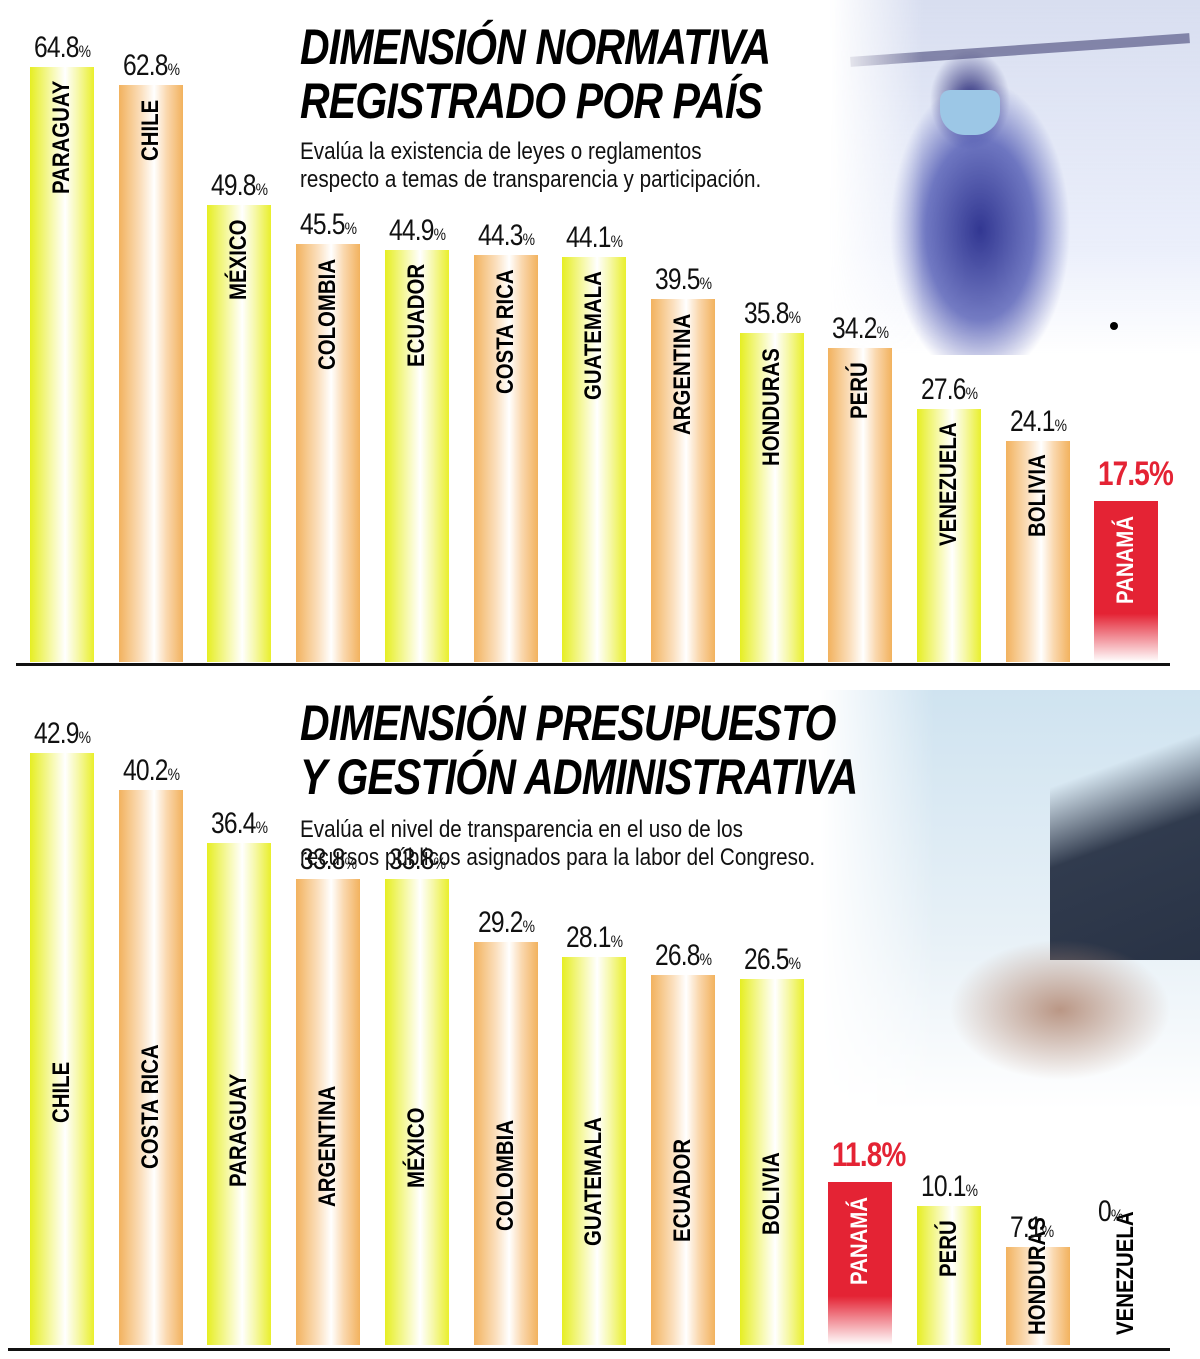 Image resolution: width=1200 pixels, height=1359 pixels. Describe the element at coordinates (505, 332) in the screenshot. I see `bar-category-label: COSTA RICA` at that location.